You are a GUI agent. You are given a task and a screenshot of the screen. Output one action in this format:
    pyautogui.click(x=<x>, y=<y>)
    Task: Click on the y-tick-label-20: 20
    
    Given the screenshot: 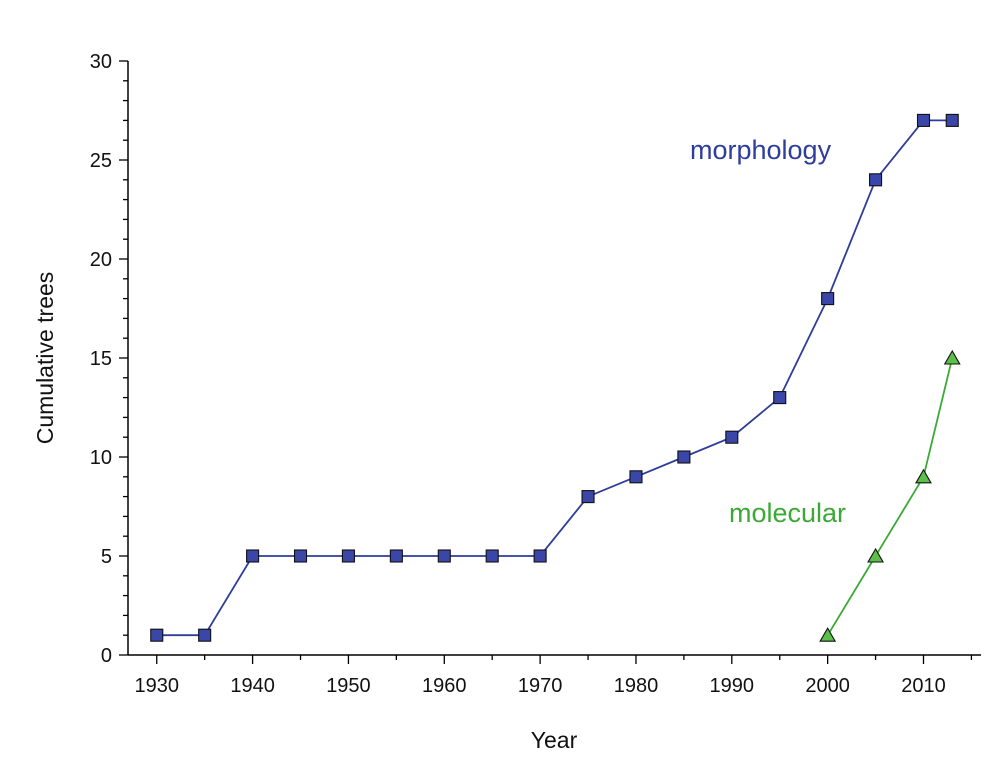 What is the action you would take?
    pyautogui.click(x=101, y=260)
    